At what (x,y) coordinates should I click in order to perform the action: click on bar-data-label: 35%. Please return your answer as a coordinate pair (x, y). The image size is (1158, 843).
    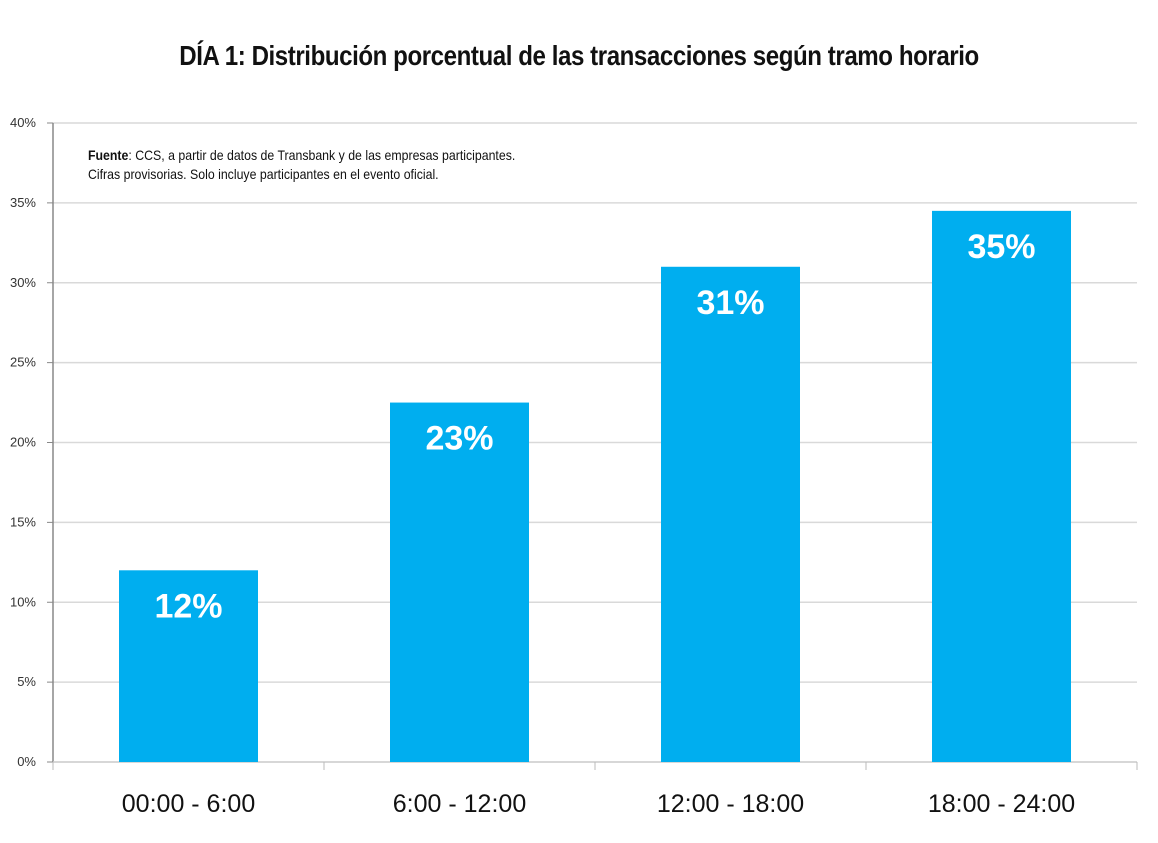
    Looking at the image, I should click on (1001, 247).